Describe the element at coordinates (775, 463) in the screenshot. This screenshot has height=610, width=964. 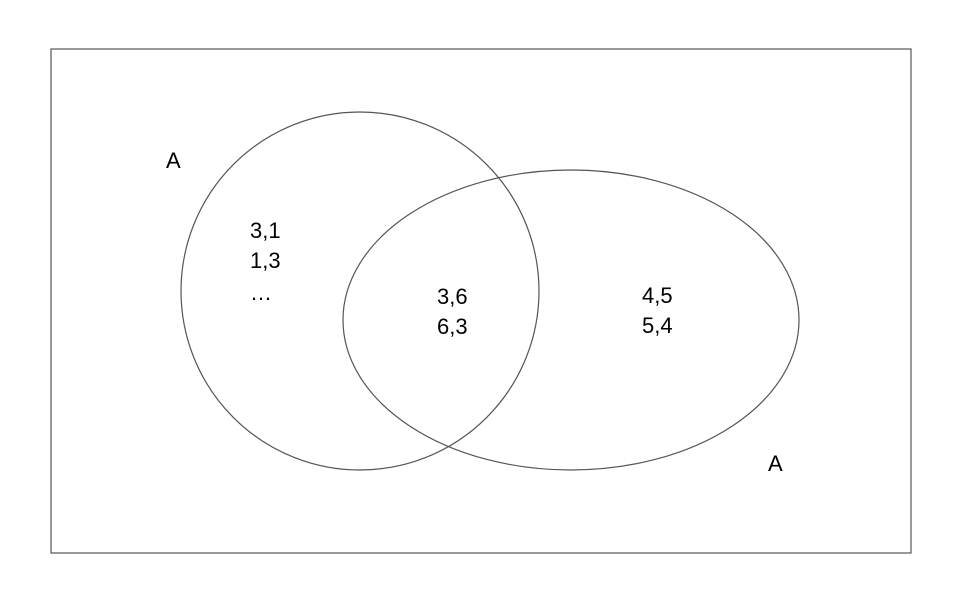
I see `set-right-label: A` at that location.